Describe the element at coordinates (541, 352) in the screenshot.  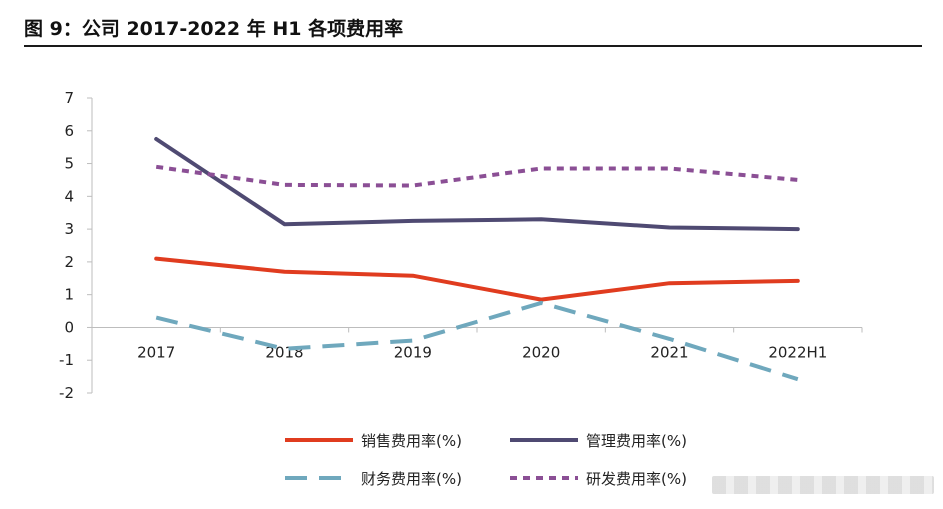
I see `x-tick-label: 2020` at that location.